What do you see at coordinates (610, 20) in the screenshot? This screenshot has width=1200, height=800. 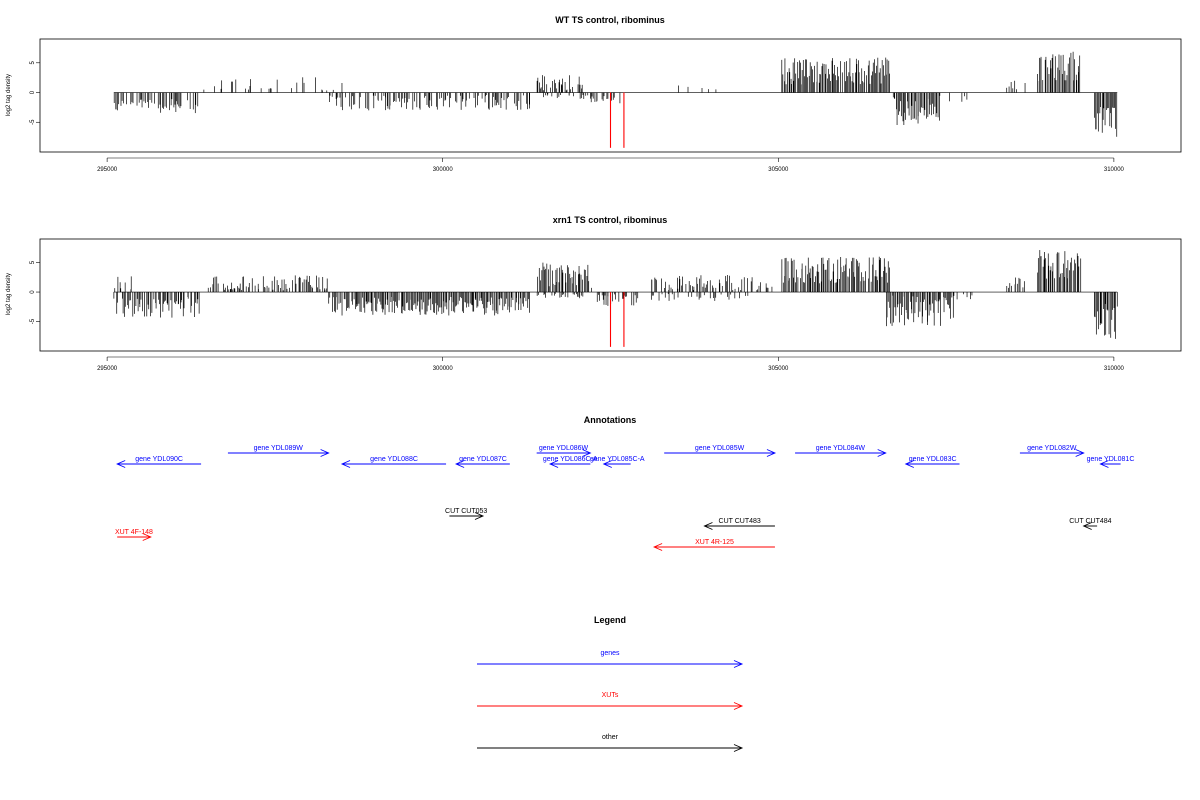 I see `panel-title: WT TS control, ribominus` at bounding box center [610, 20].